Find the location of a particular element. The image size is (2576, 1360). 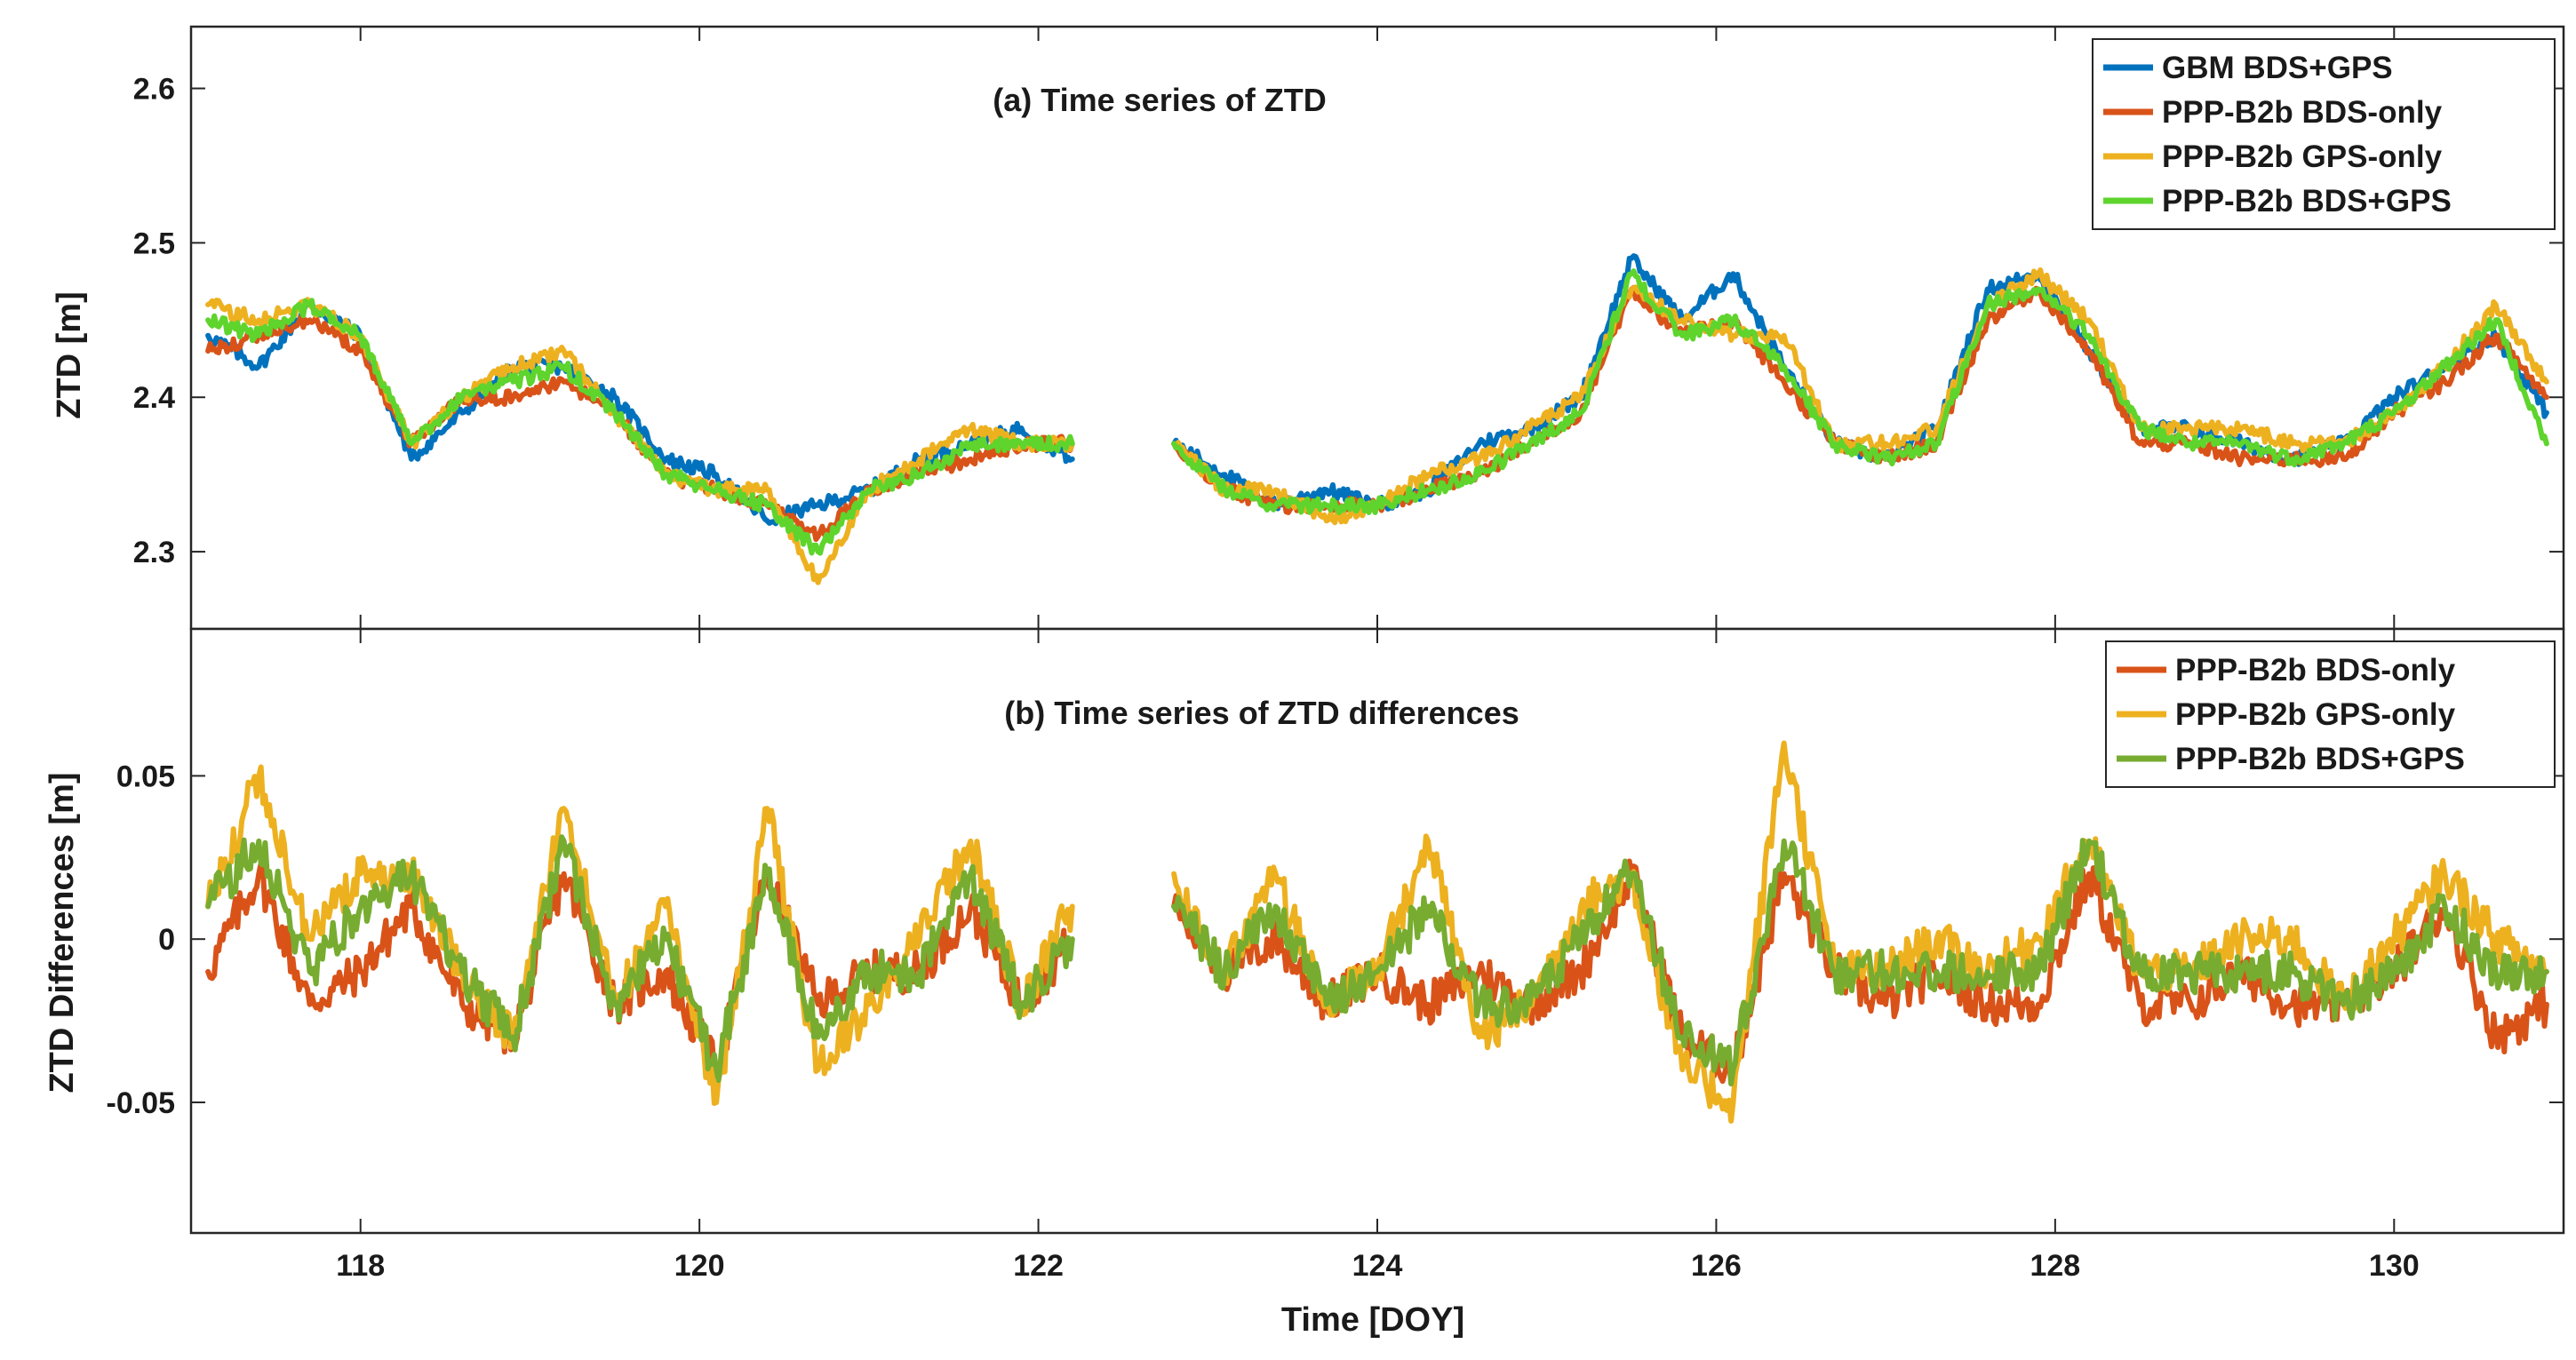

y-tick-label: 2.4 is located at coordinates (154, 398).